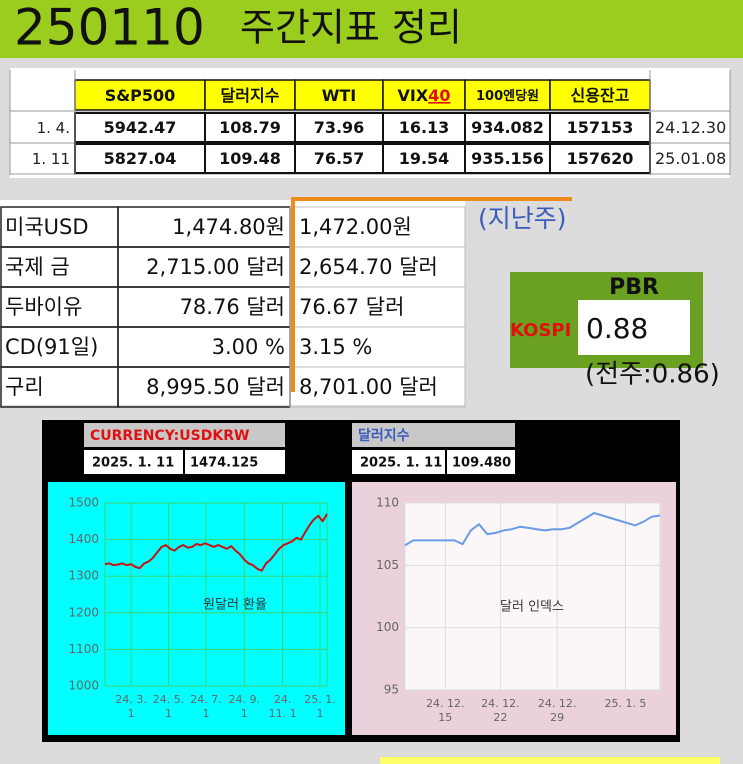 The image size is (743, 764). I want to click on y-tick-label: 95, so click(391, 690).